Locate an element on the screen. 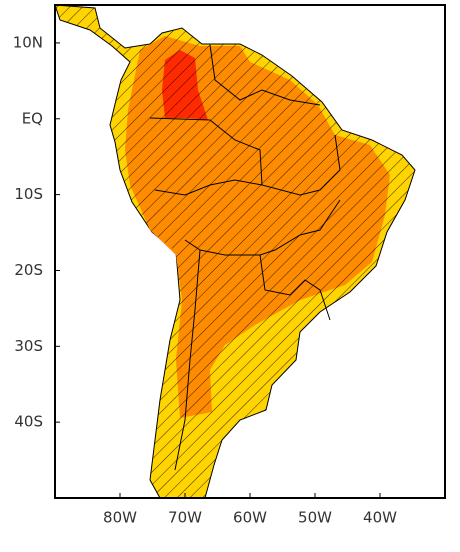  x-tick-label: 70W is located at coordinates (185, 518).